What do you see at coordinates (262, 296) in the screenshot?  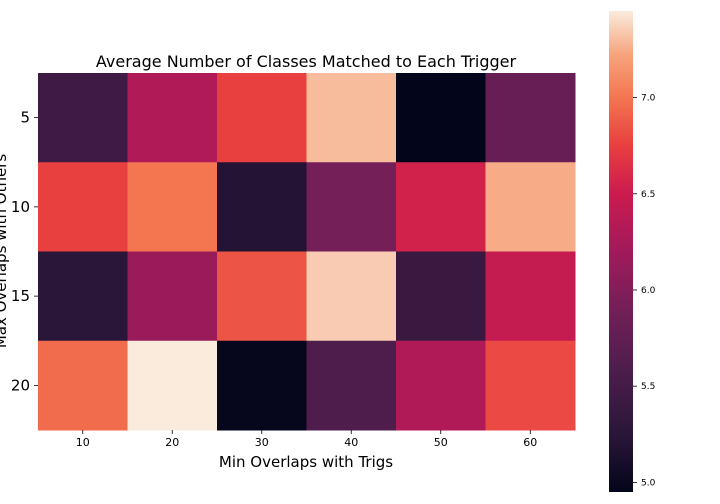 I see `heatmap-cell-r2-c2` at bounding box center [262, 296].